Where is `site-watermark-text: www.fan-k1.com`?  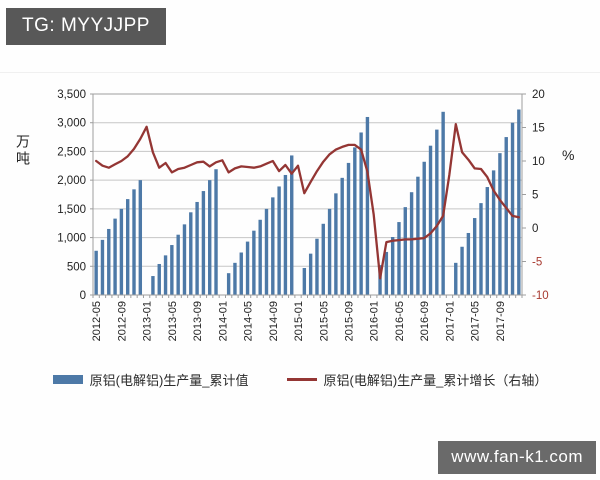
site-watermark-text: www.fan-k1.com is located at coordinates (517, 456).